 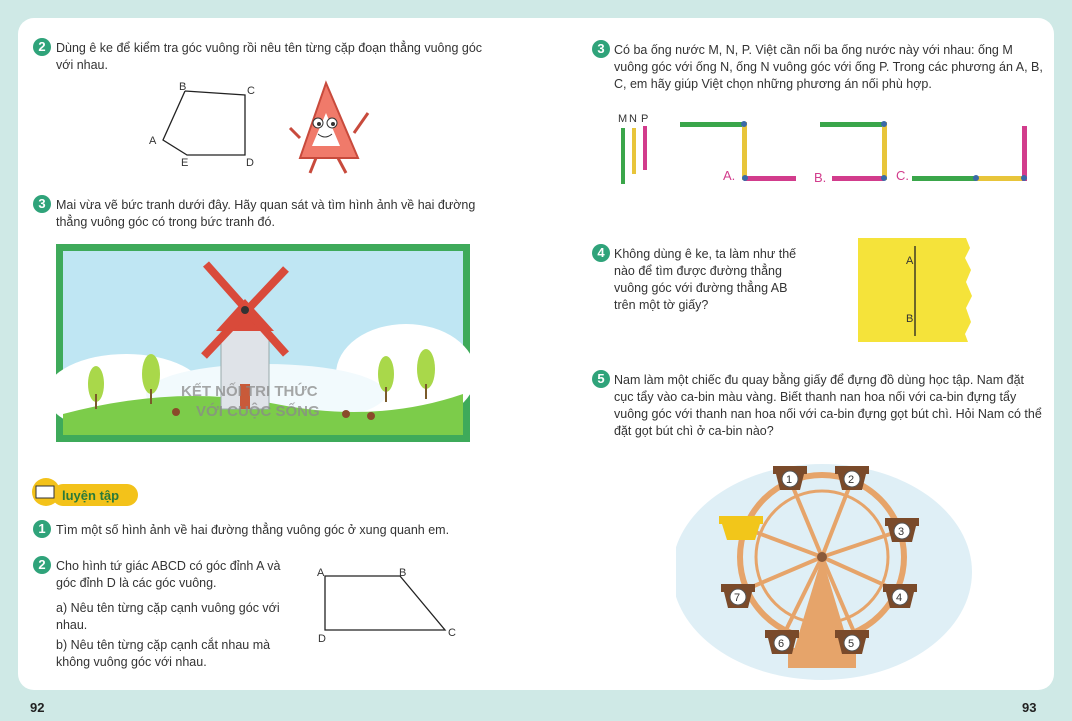 What do you see at coordinates (644, 119) in the screenshot?
I see `svg-text: P` at bounding box center [644, 119].